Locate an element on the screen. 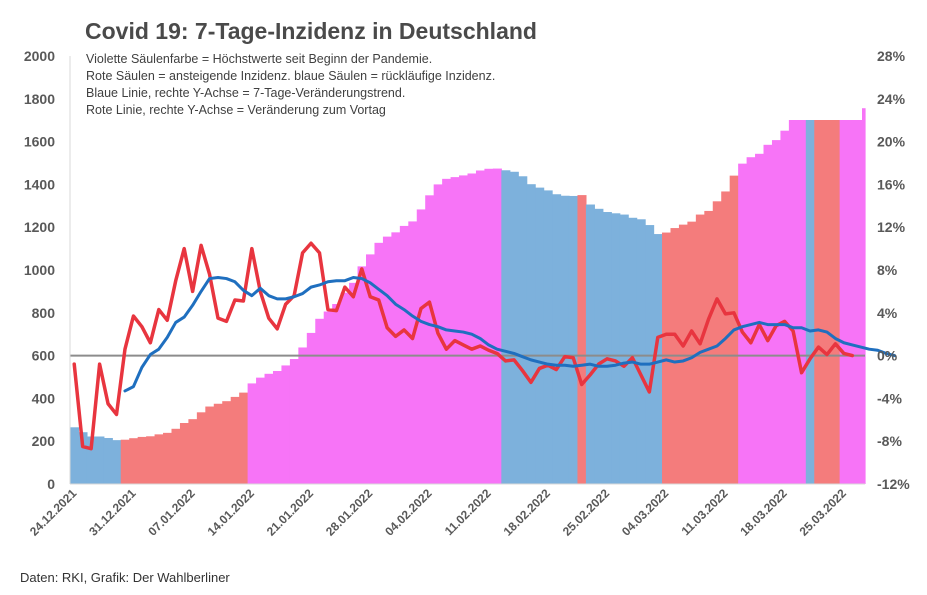 This screenshot has height=595, width=927. y-tick-label: 1800 is located at coordinates (39, 99).